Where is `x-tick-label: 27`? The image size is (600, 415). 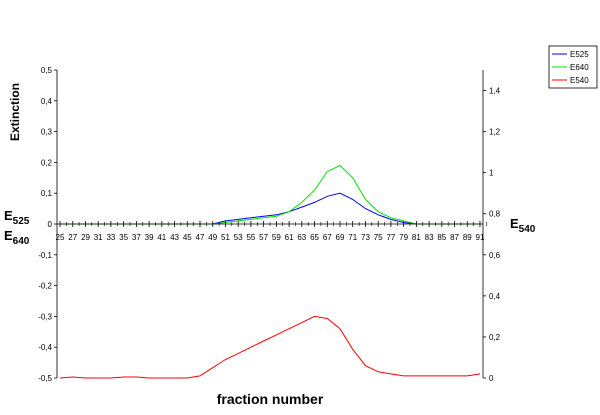 x-tick-label: 27 is located at coordinates (72, 237).